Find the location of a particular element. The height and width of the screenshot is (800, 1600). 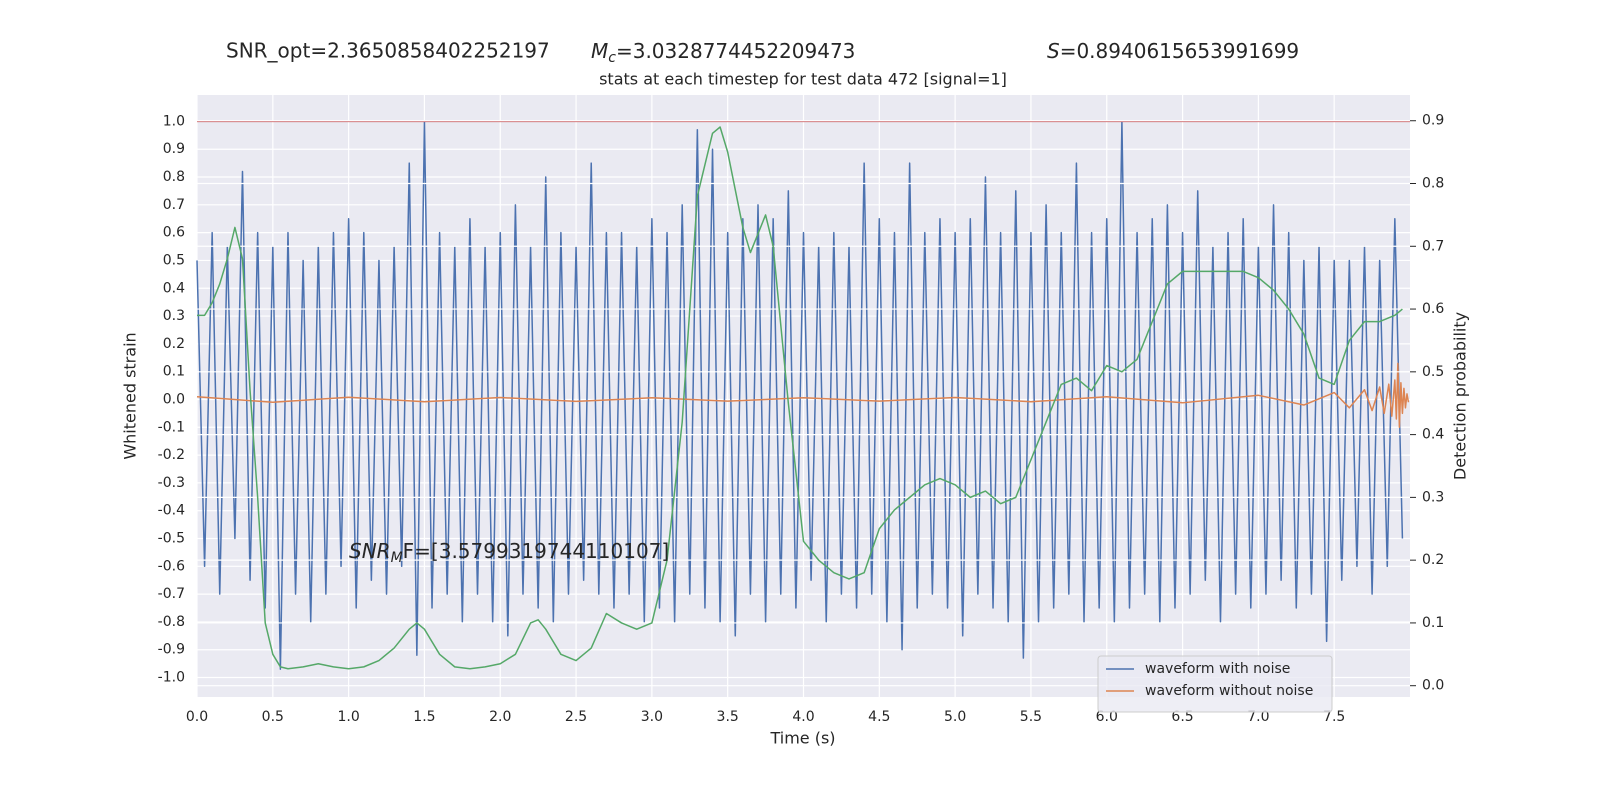

stat-symbol: M is located at coordinates (599, 51).